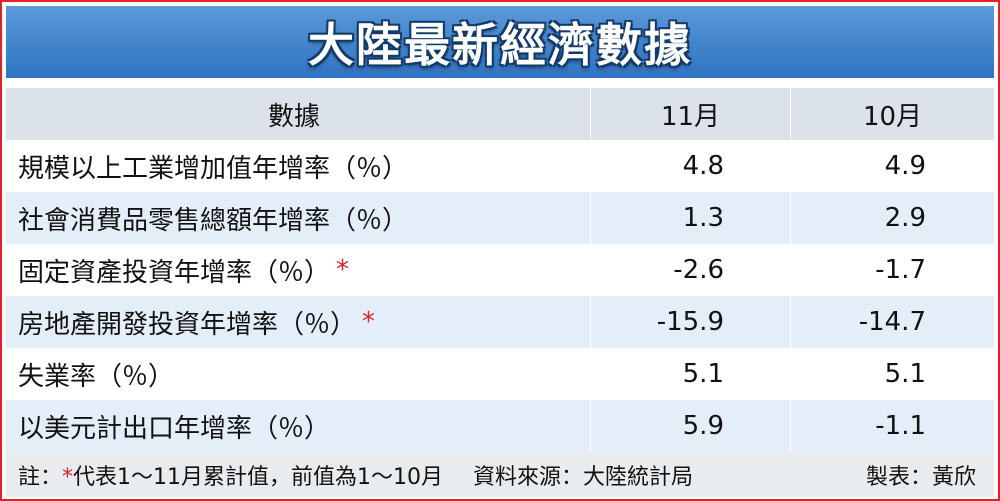 The image size is (1000, 501). I want to click on label-cell: 失業率（％）, so click(298, 374).